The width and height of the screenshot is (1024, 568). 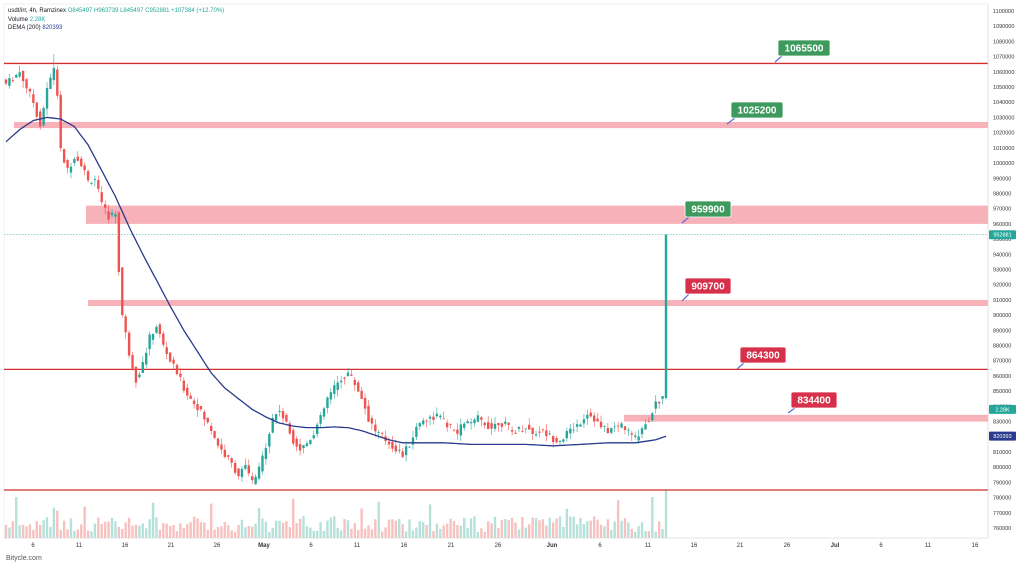 I want to click on annotation-label: 1025200, so click(x=757, y=111).